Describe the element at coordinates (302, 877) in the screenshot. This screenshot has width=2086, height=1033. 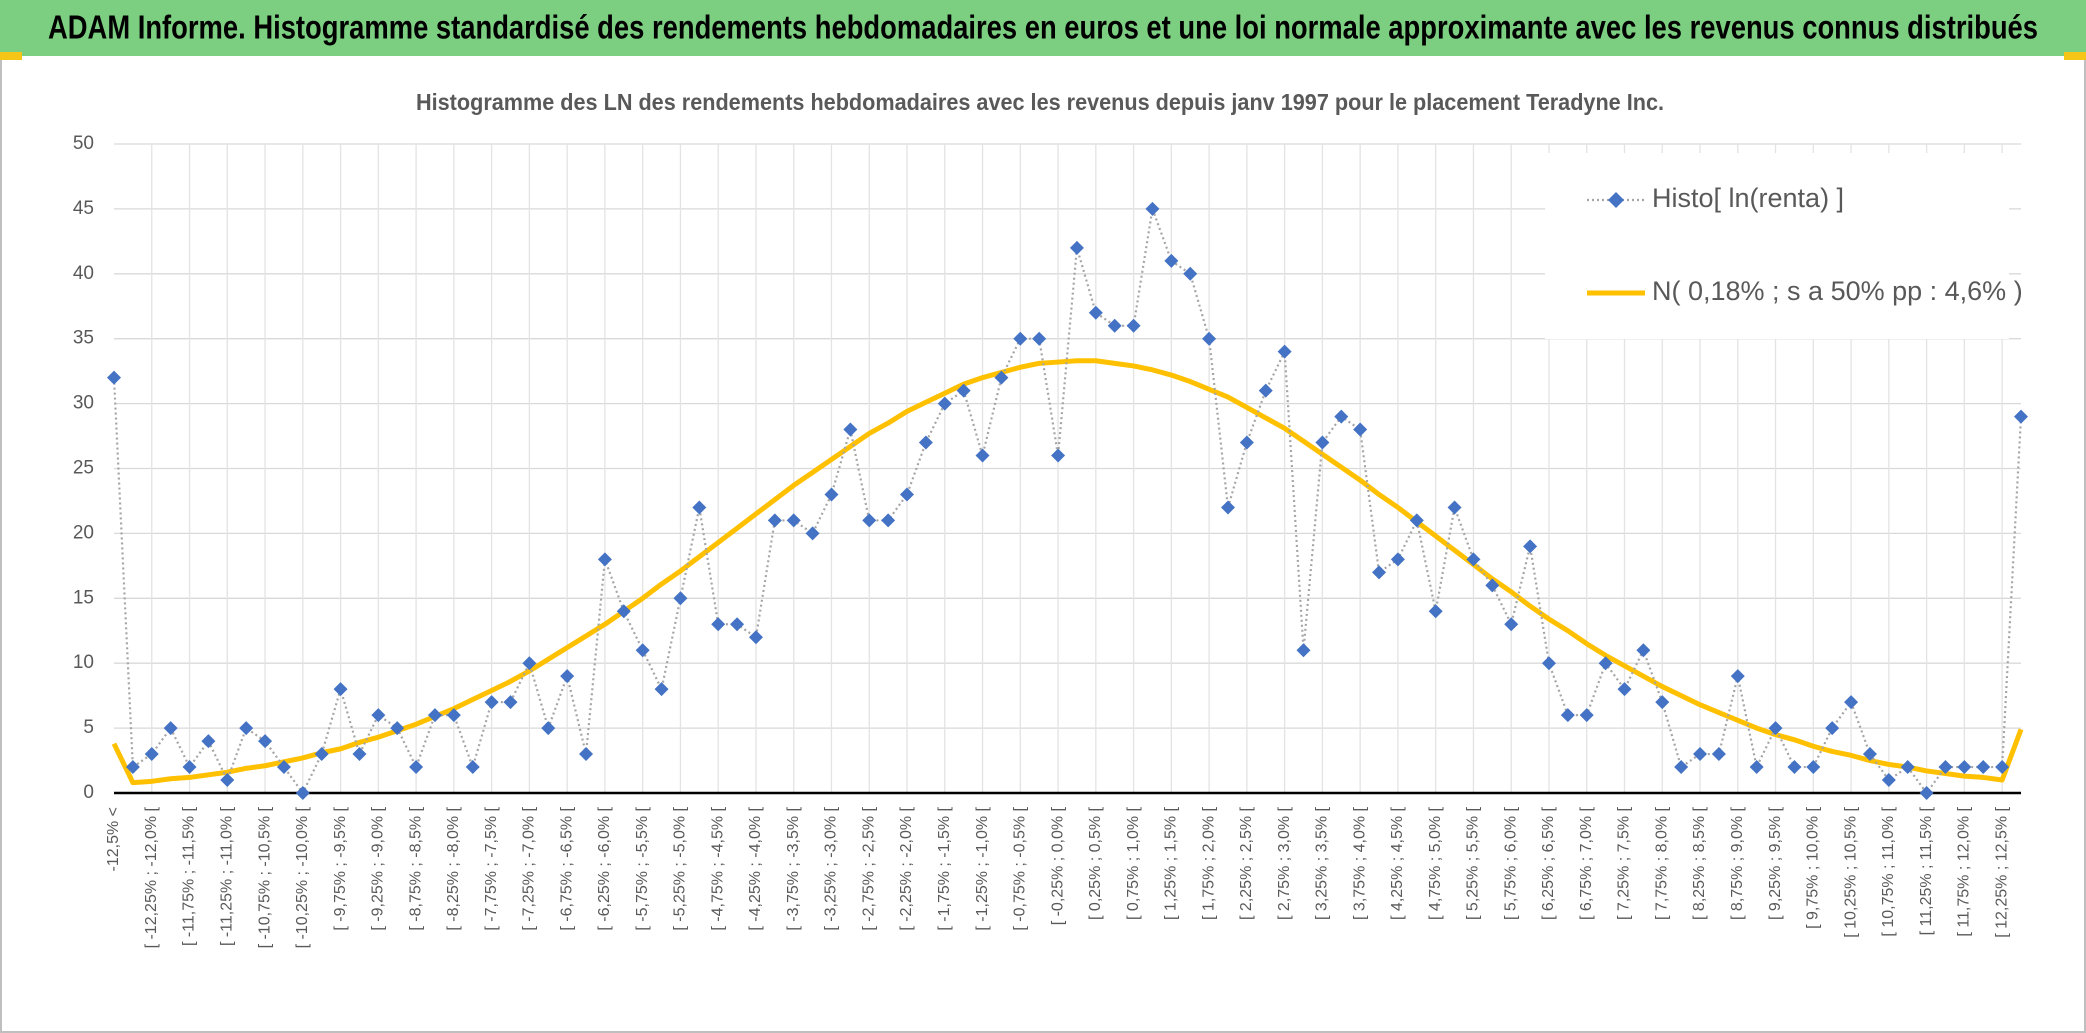
I see `x-tick-label: [ -10,25% ; -10,0% [` at that location.